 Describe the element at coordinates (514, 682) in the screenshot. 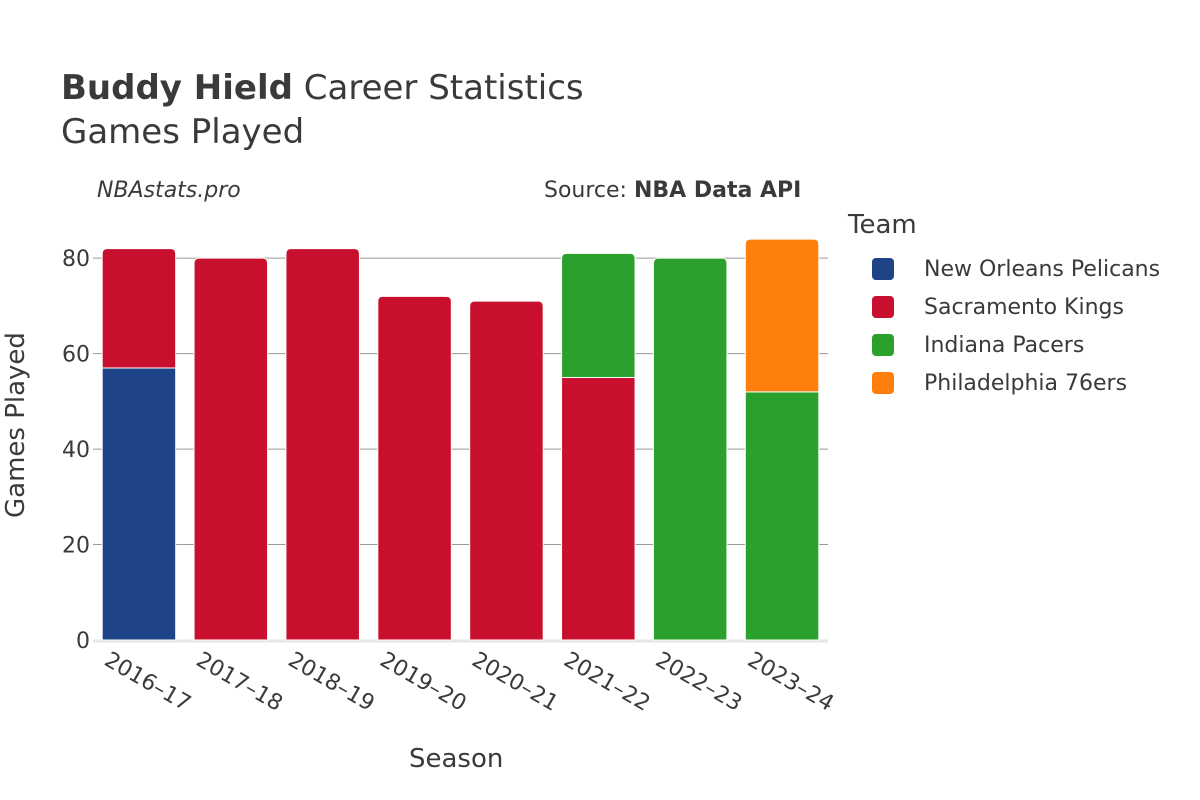

I see `x-tick-label: 2020–21` at that location.